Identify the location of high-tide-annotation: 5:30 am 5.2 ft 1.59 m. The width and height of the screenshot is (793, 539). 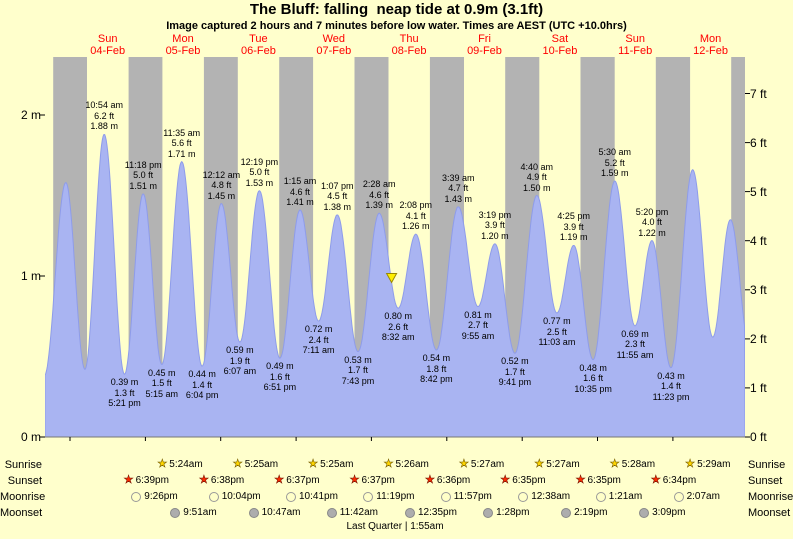
(615, 163).